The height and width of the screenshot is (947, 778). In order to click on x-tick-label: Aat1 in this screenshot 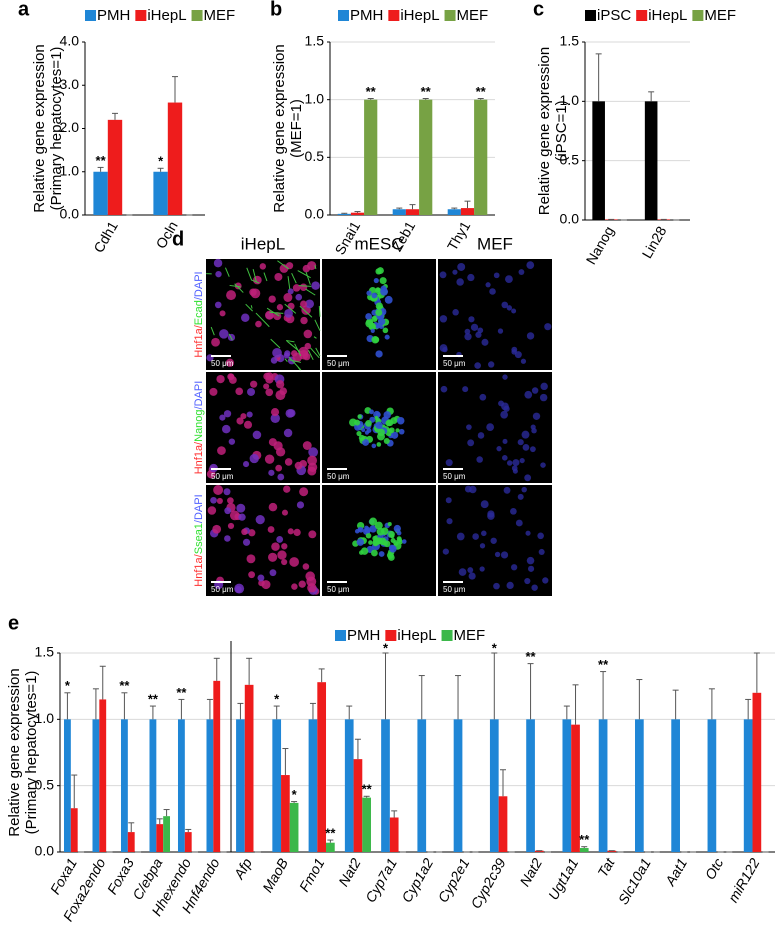, I will do `click(675, 872)`.